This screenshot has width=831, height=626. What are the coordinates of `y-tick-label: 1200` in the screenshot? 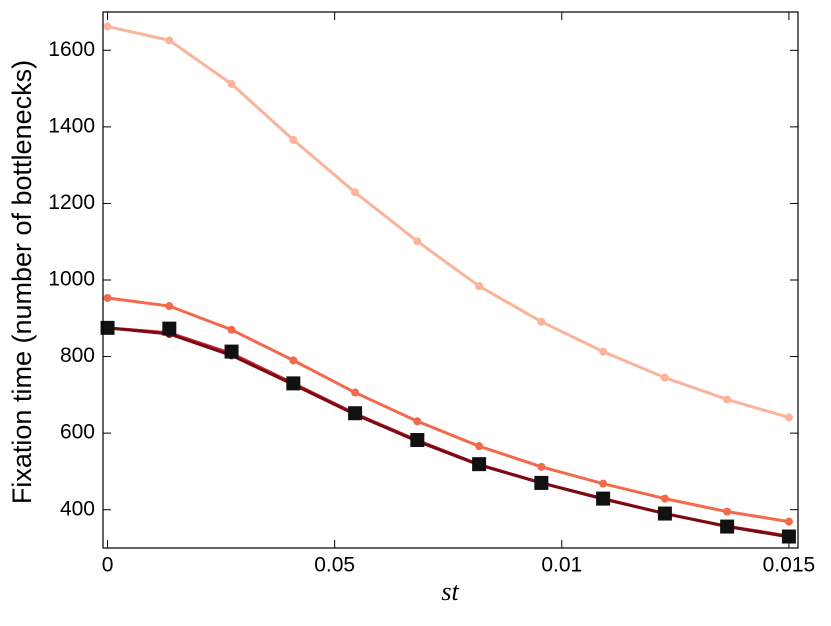 It's located at (71, 202).